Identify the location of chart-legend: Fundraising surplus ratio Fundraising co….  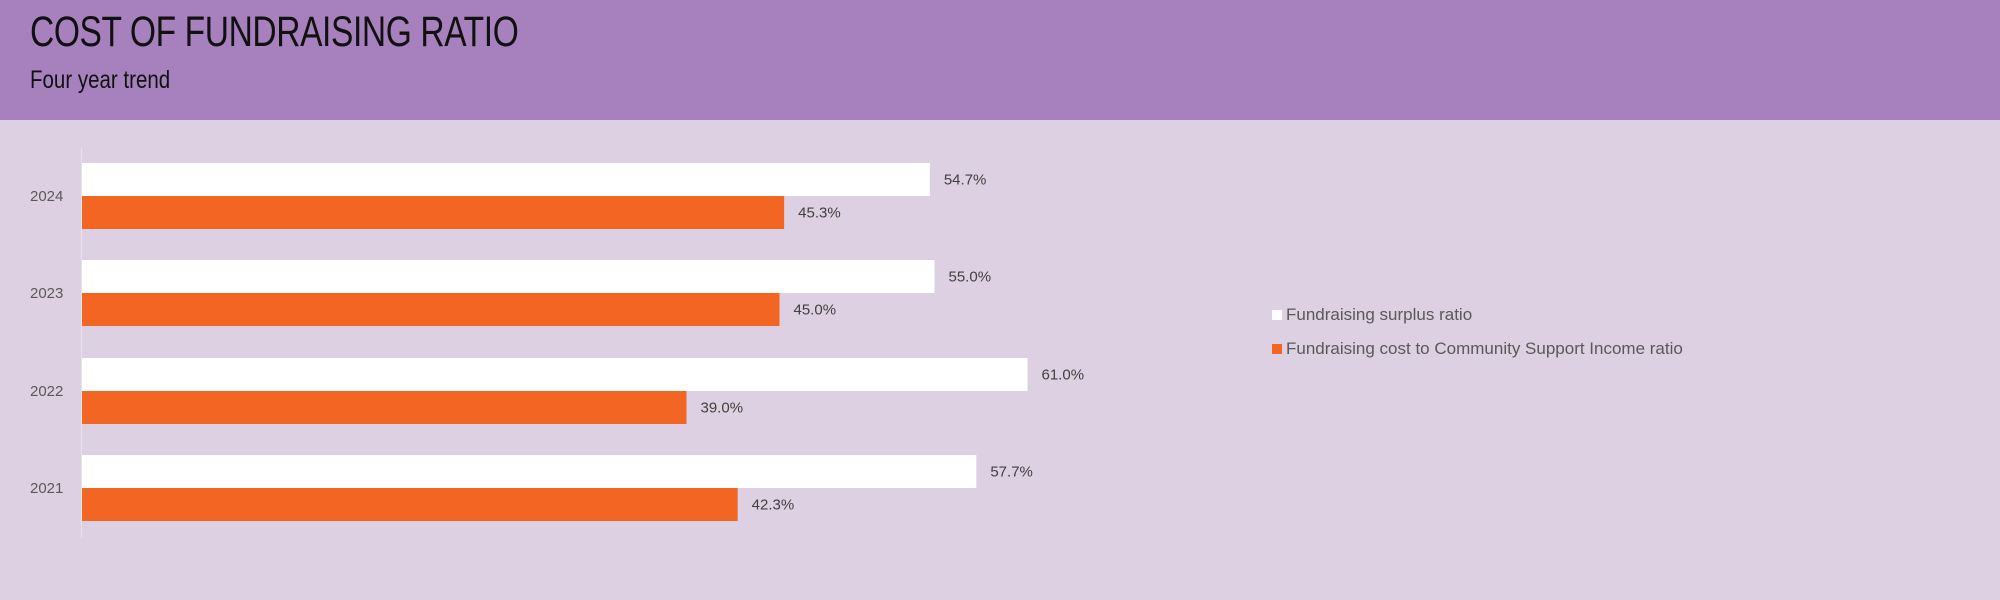
(1477, 332).